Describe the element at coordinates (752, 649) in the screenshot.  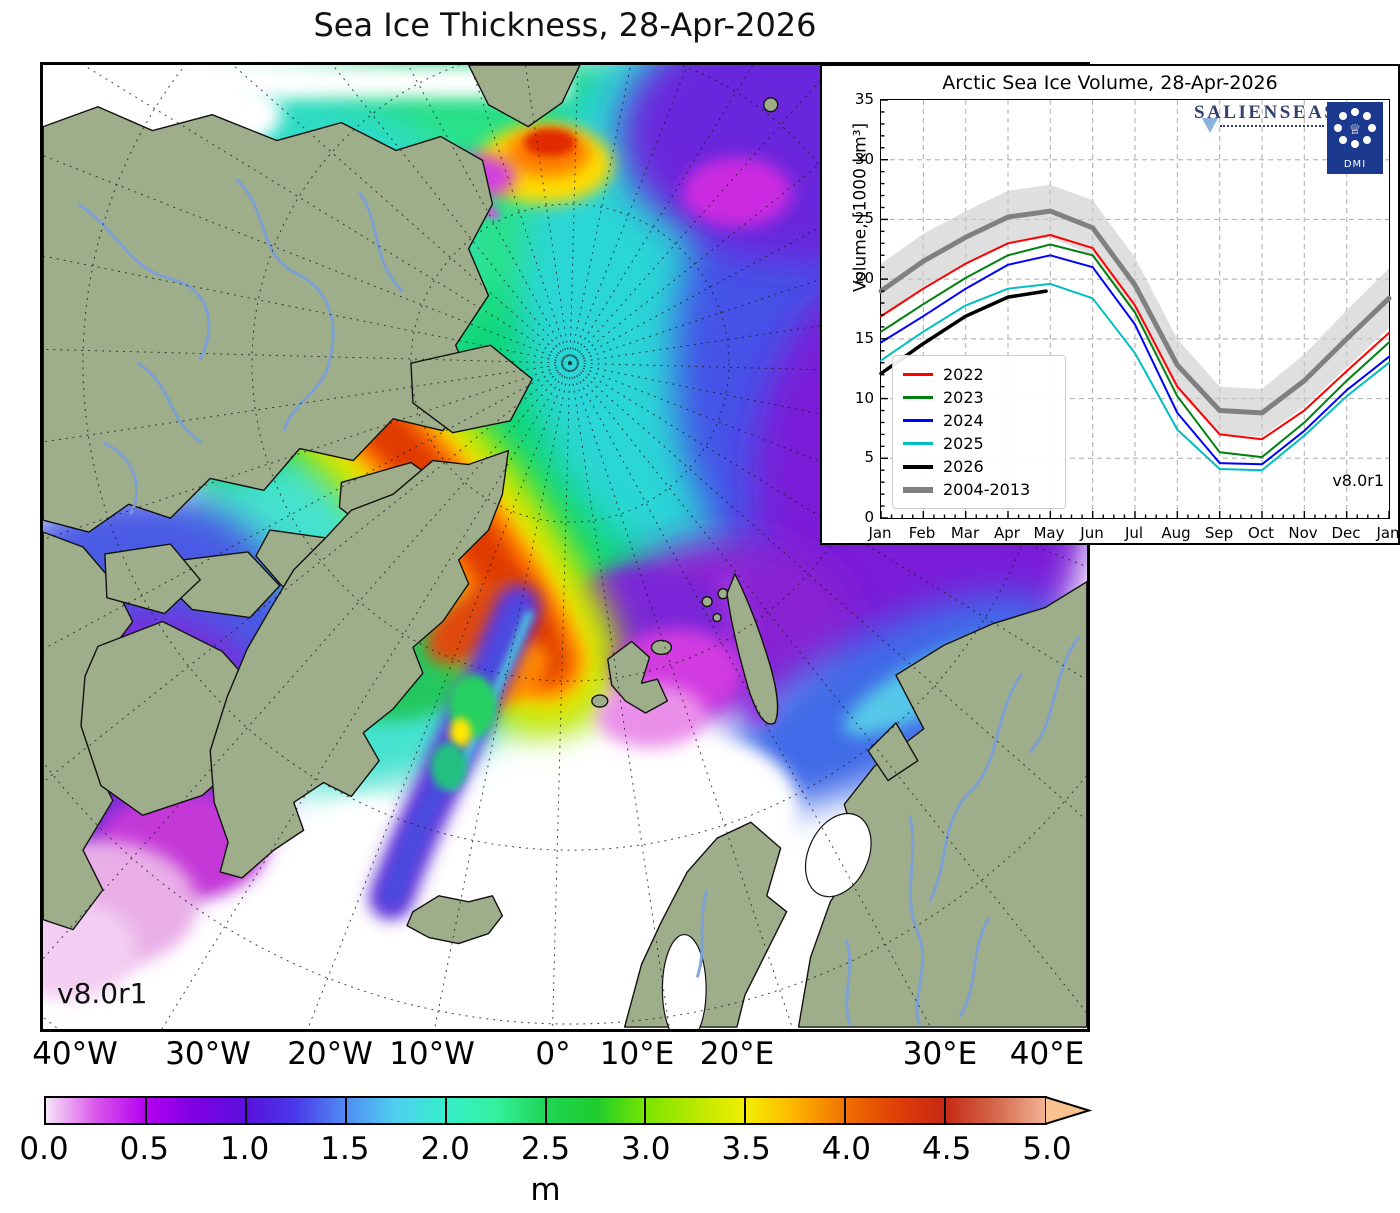
I see `land-novaya-zemlya` at that location.